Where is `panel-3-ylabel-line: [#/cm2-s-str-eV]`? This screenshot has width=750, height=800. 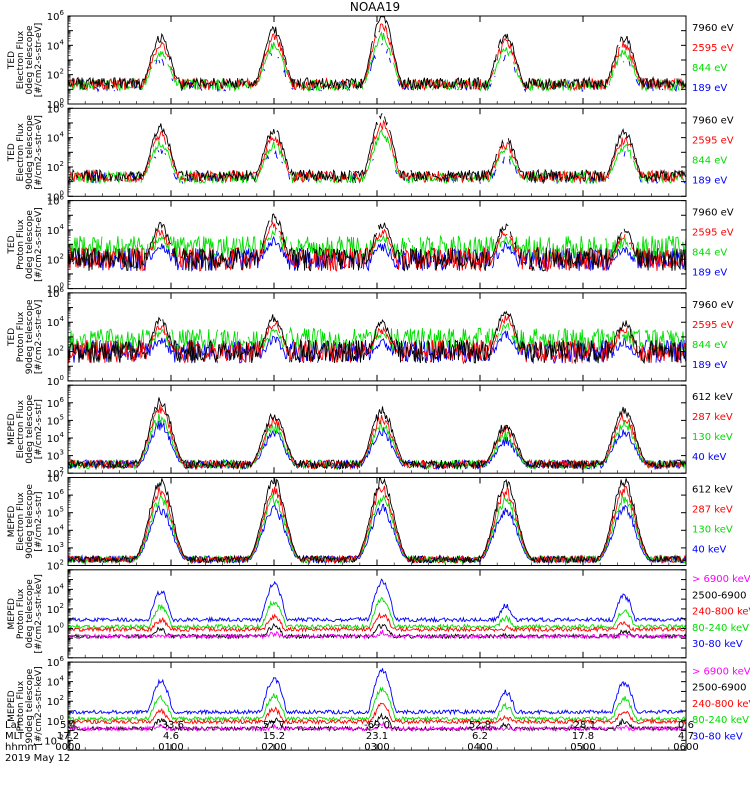
panel-3-ylabel-line: [#/cm2-s-str-eV] is located at coordinates (39, 244).